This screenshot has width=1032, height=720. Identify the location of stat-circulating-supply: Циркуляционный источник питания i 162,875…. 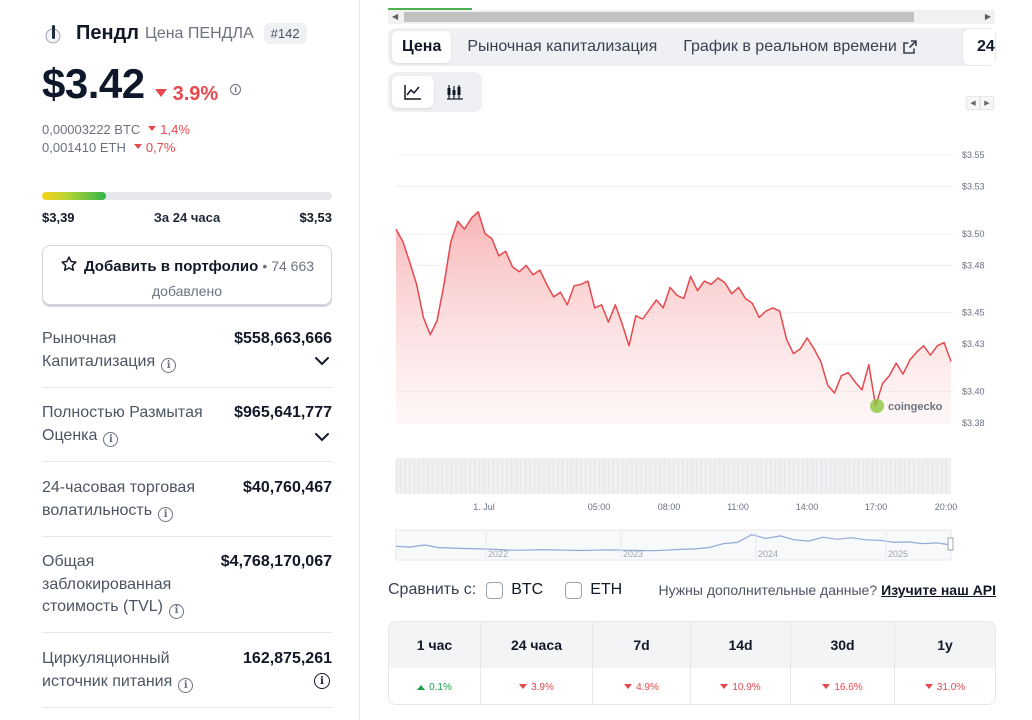
(187, 678).